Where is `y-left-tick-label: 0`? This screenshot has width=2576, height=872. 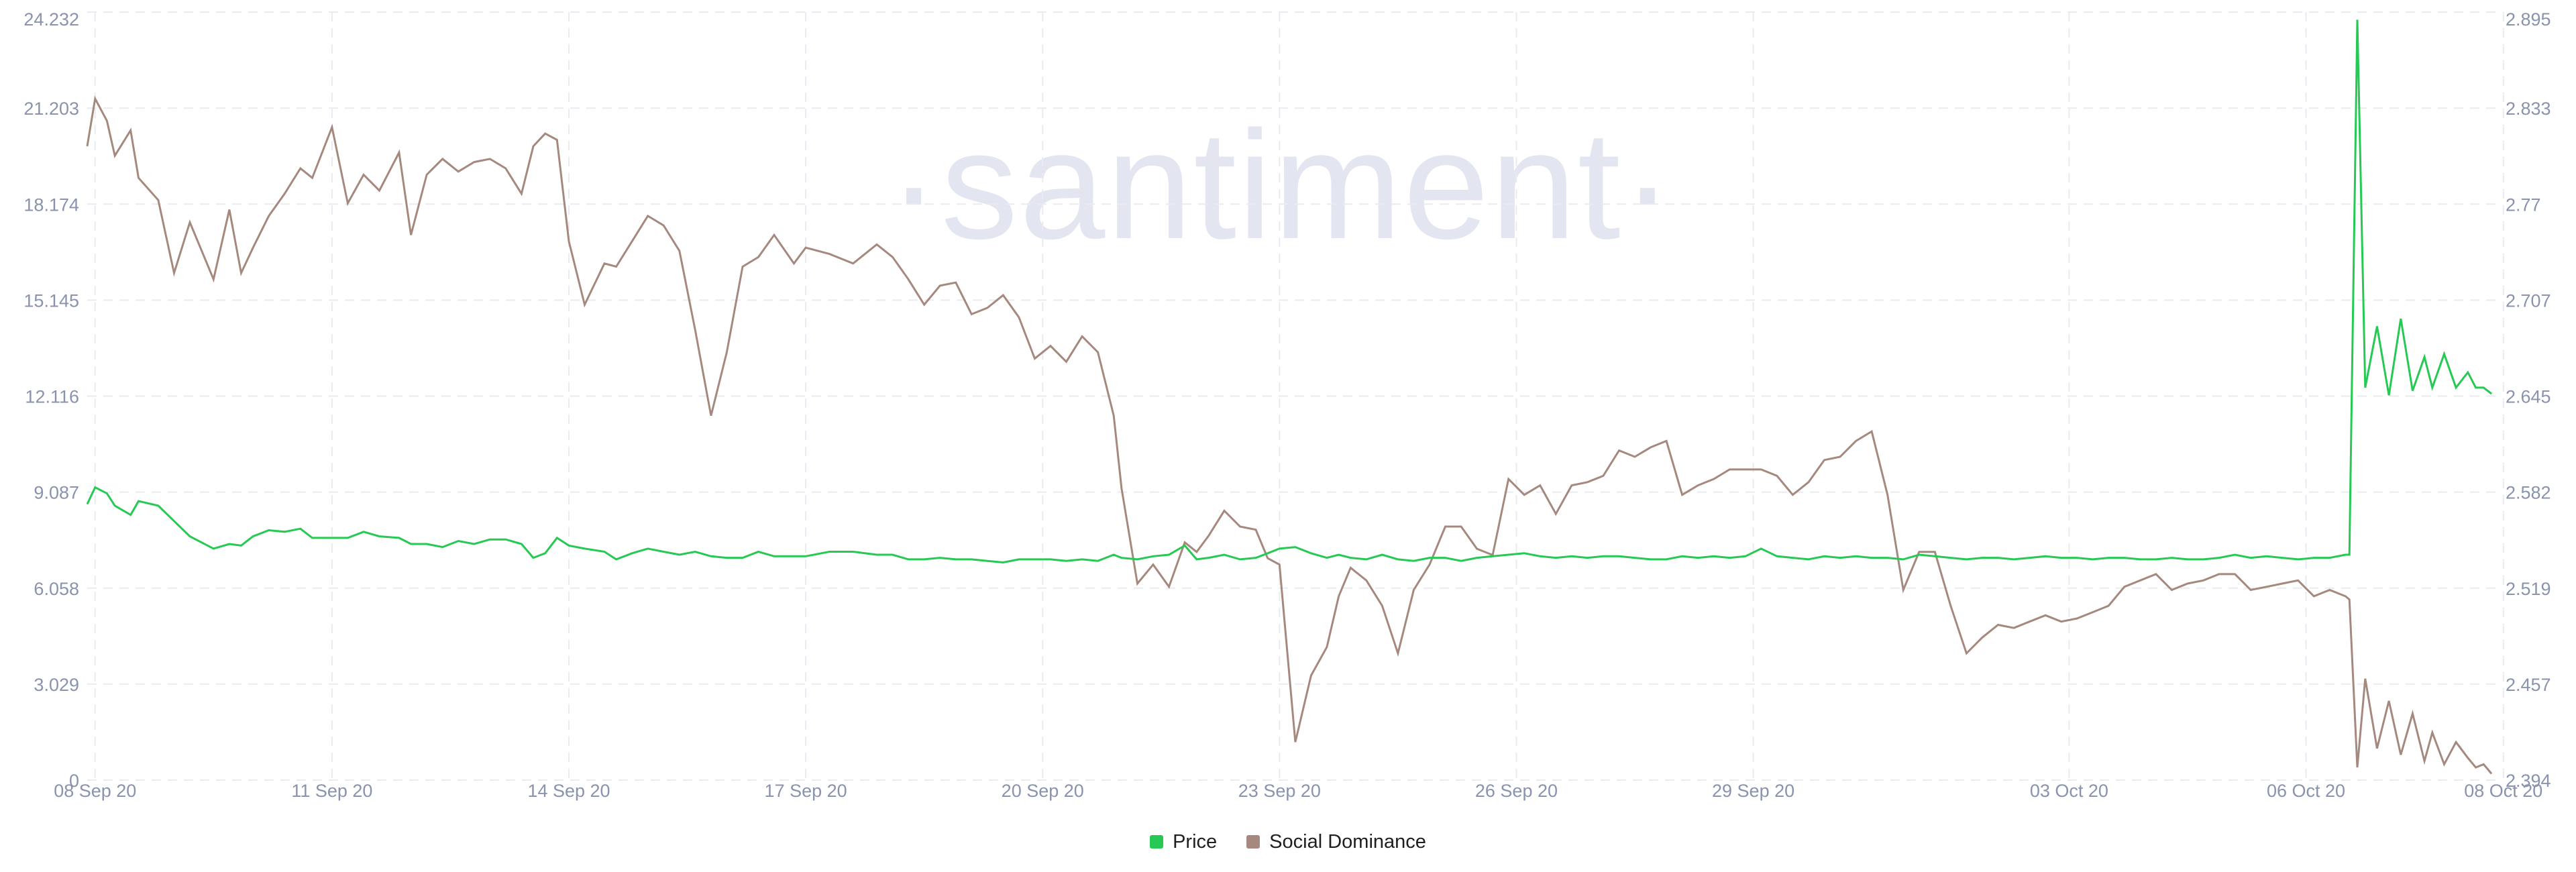
y-left-tick-label: 0 is located at coordinates (74, 781).